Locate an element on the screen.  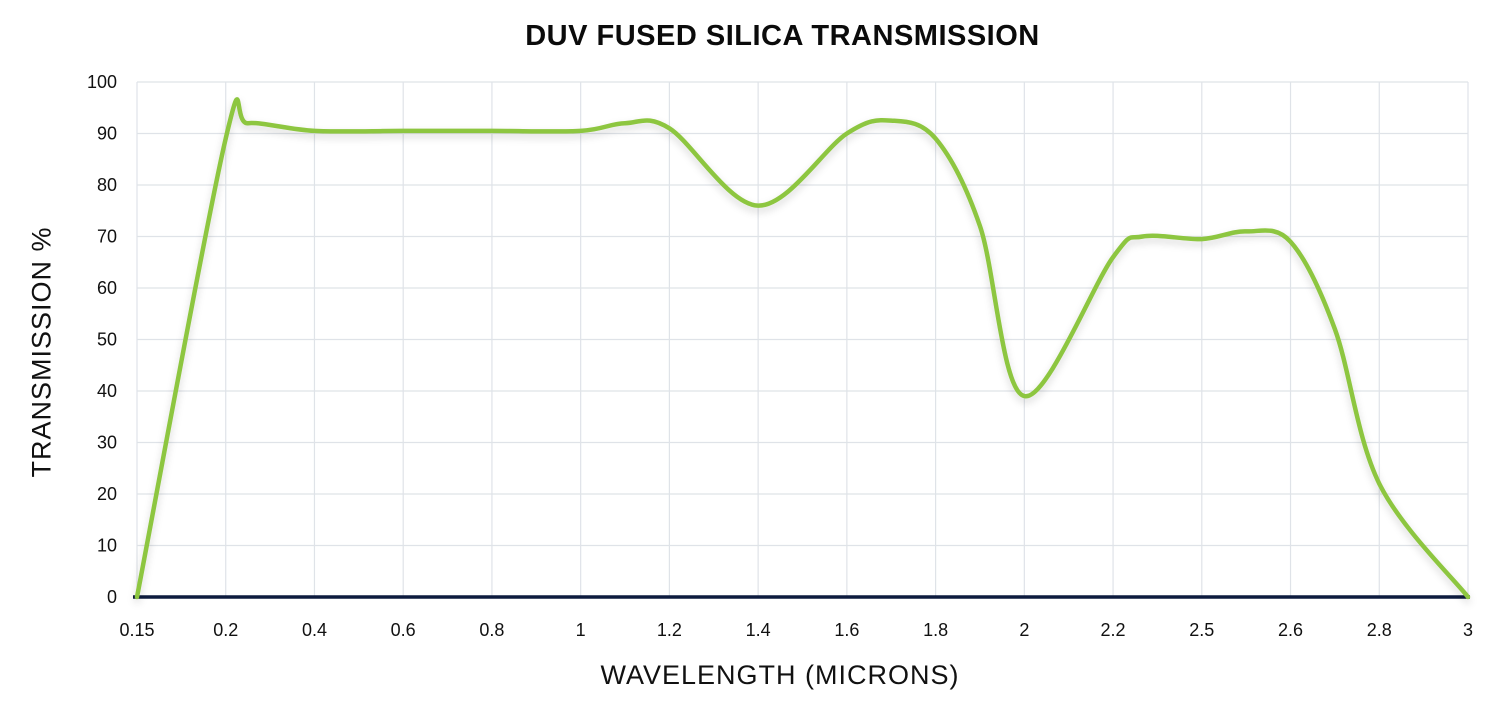
x-tick-label: 1.2 is located at coordinates (669, 630).